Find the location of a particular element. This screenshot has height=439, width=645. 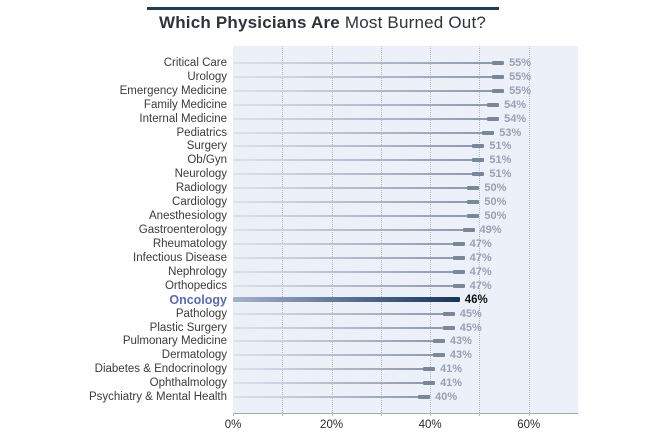

chart-row: Family Medicine 54% is located at coordinates (289, 105).